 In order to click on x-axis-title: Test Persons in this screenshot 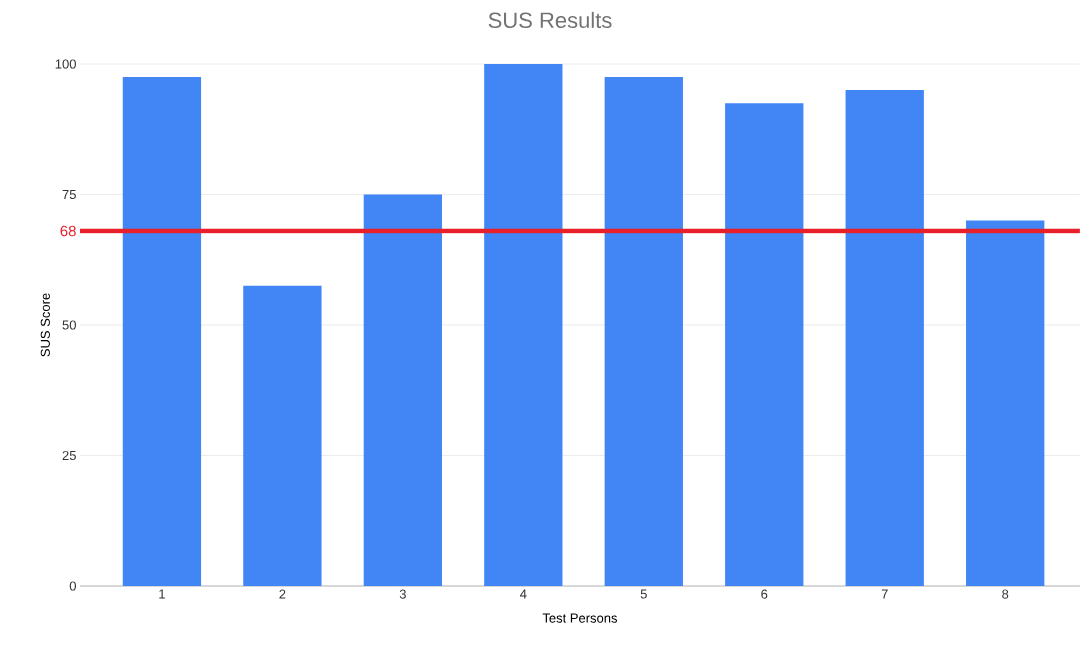, I will do `click(580, 618)`.